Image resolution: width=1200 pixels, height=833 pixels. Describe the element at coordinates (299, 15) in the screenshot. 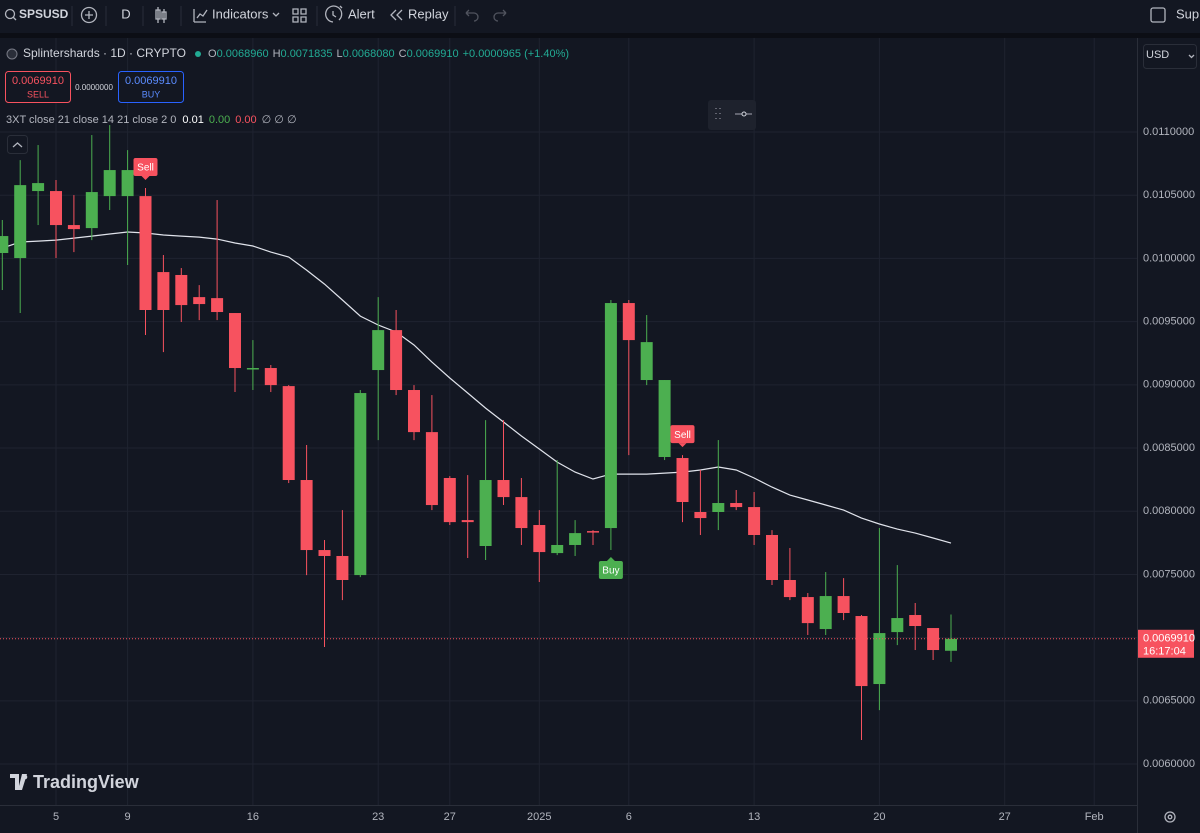

I see `layouts-button` at that location.